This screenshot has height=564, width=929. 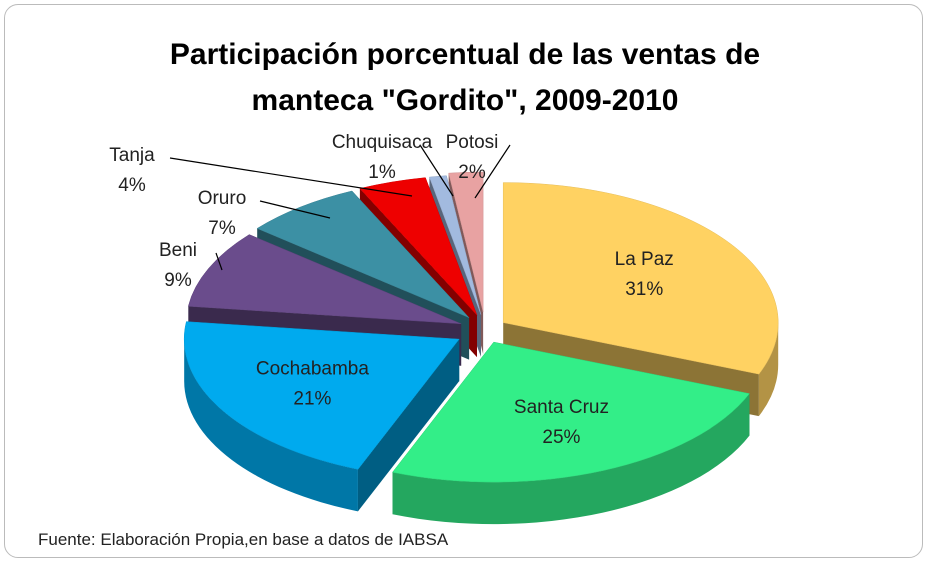 I want to click on slice-value-label: 25%, so click(x=561, y=437).